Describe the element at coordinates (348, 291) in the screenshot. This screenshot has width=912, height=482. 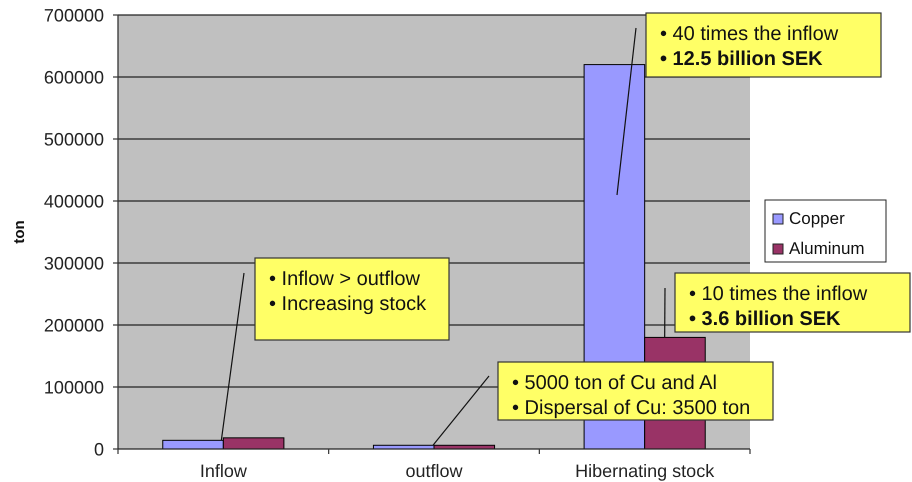
I see `annotation: • Inflow > outflow • Increasing stock` at that location.